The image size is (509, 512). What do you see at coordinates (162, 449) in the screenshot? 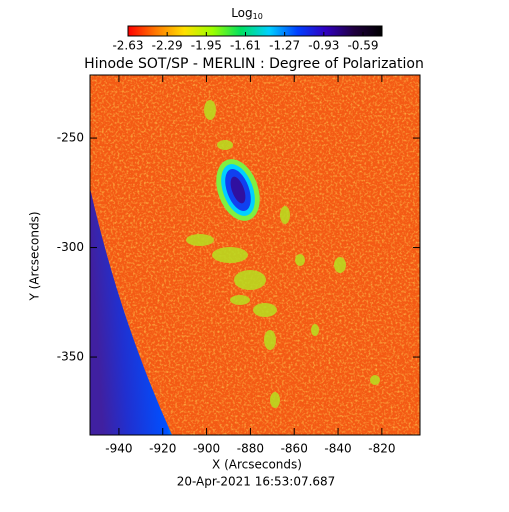
I see `x-tick-label: -920` at bounding box center [162, 449].